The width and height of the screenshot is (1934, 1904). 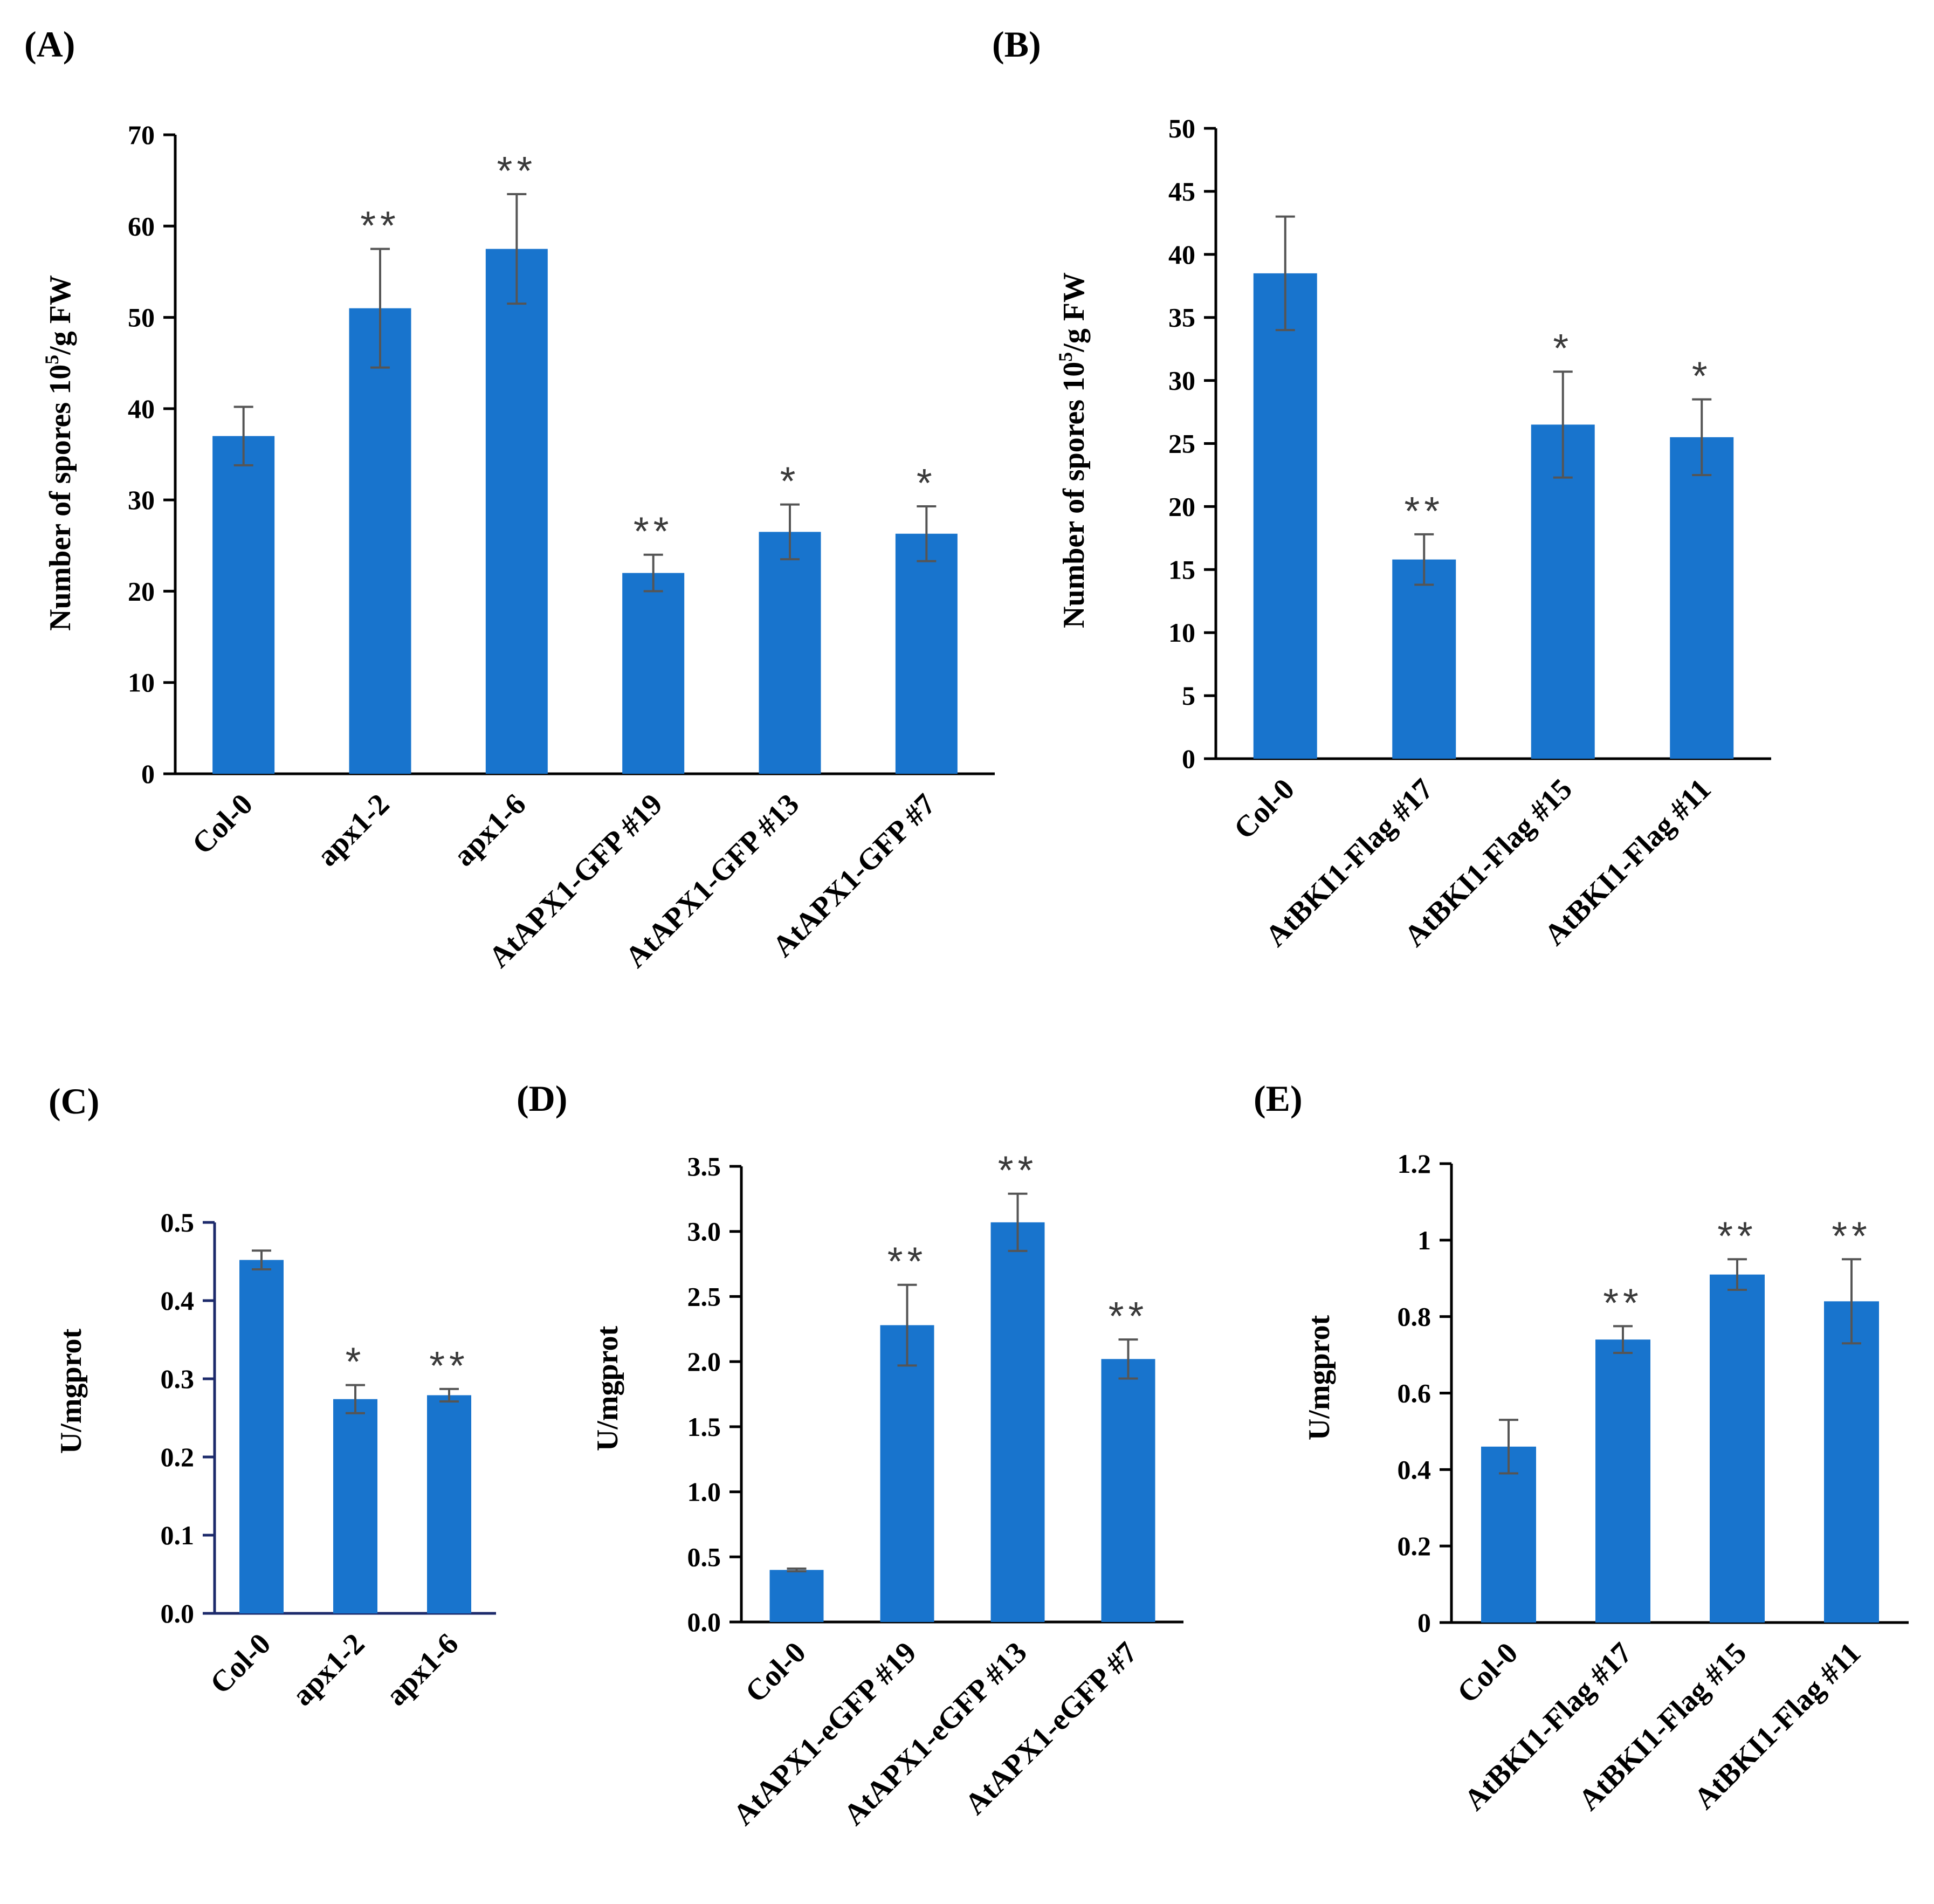 What do you see at coordinates (1415, 1393) in the screenshot?
I see `y-tick-label-e: 0.6` at bounding box center [1415, 1393].